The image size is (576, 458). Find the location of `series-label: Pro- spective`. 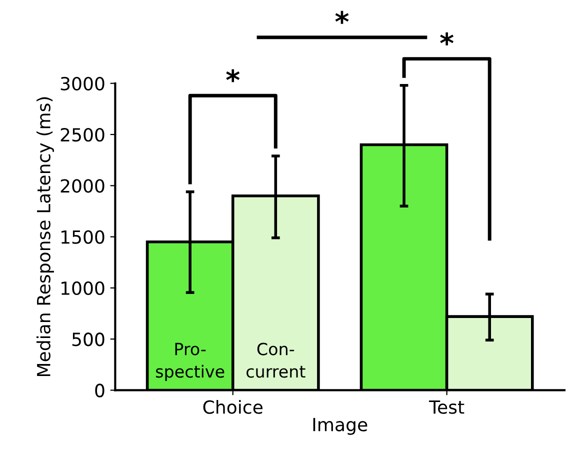

series-label: Pro- spective is located at coordinates (190, 362).